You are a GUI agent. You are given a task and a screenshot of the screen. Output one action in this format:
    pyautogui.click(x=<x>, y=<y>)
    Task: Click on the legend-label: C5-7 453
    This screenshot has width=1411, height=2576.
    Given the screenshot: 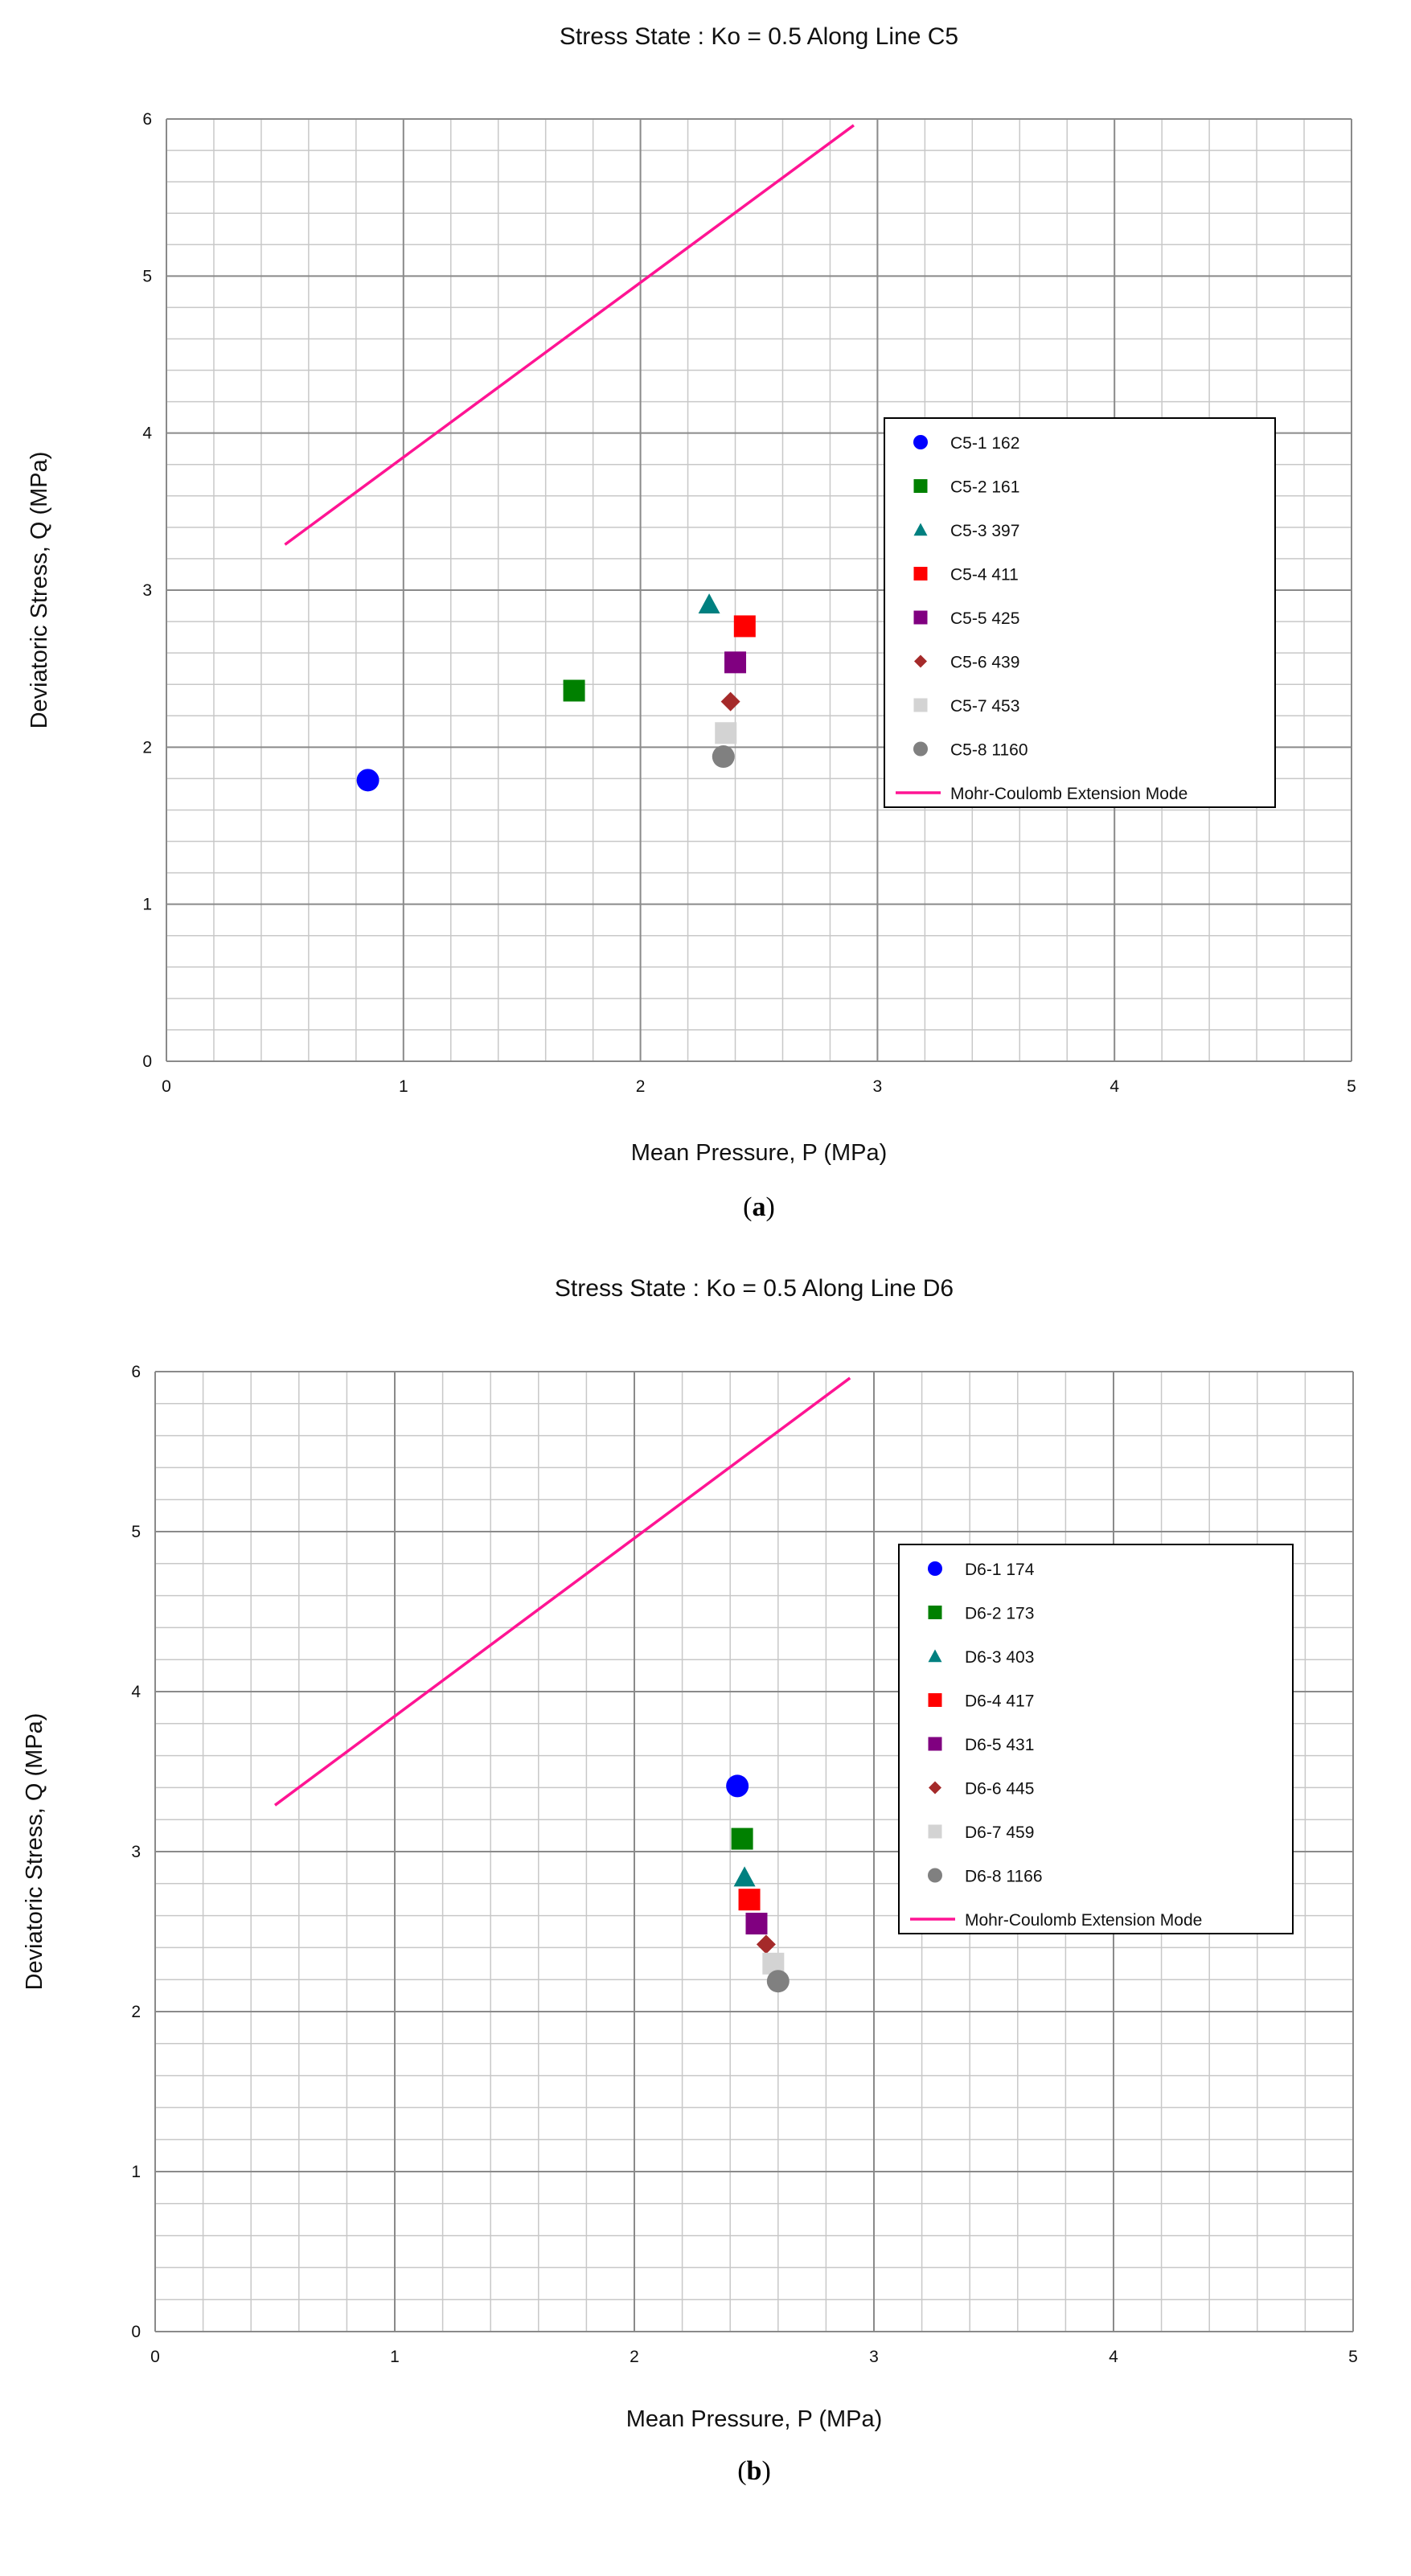 What is the action you would take?
    pyautogui.click(x=984, y=706)
    